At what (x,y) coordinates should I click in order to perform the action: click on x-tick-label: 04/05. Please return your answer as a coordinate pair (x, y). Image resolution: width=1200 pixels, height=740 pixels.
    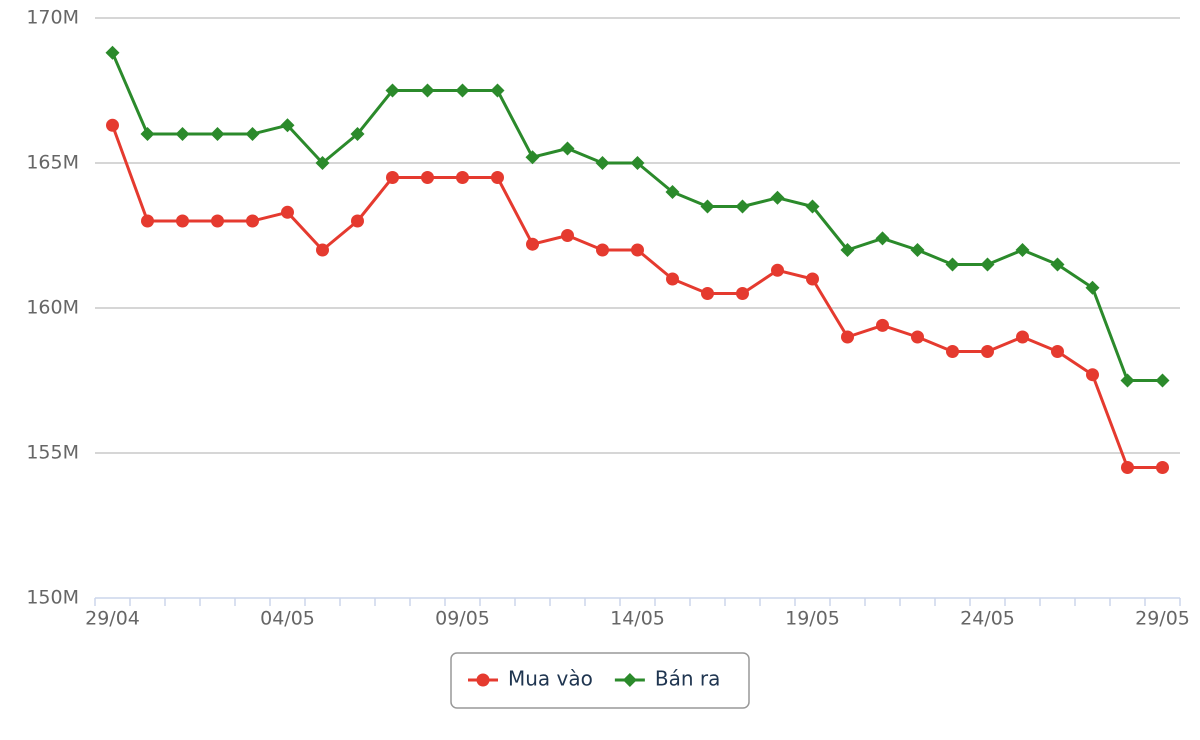
    Looking at the image, I should click on (287, 619).